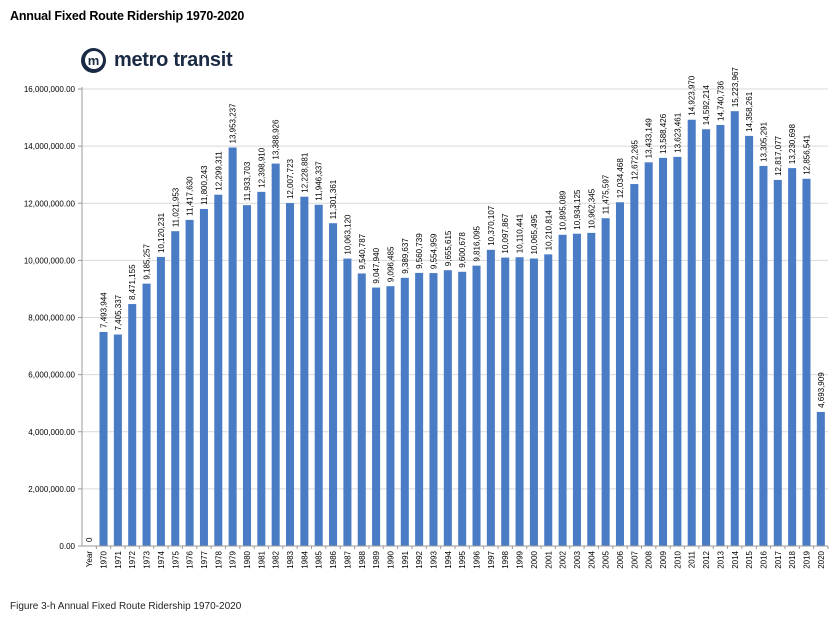  What do you see at coordinates (591, 559) in the screenshot?
I see `x-tick-label: 2004` at bounding box center [591, 559].